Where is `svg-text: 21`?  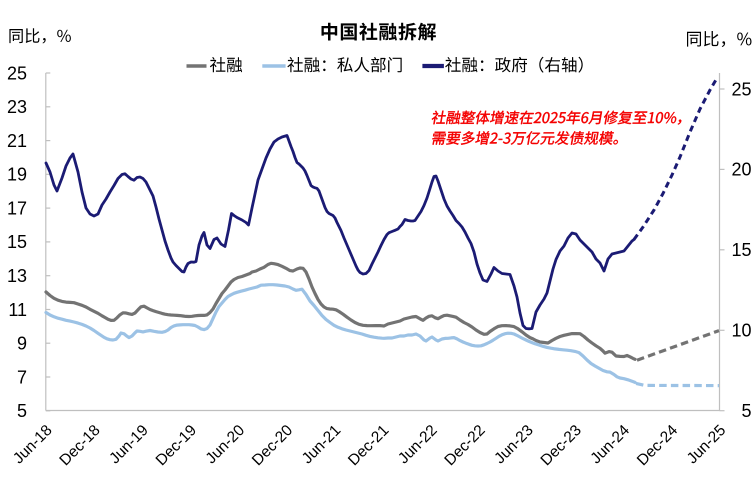 svg-text: 21 is located at coordinates (17, 141).